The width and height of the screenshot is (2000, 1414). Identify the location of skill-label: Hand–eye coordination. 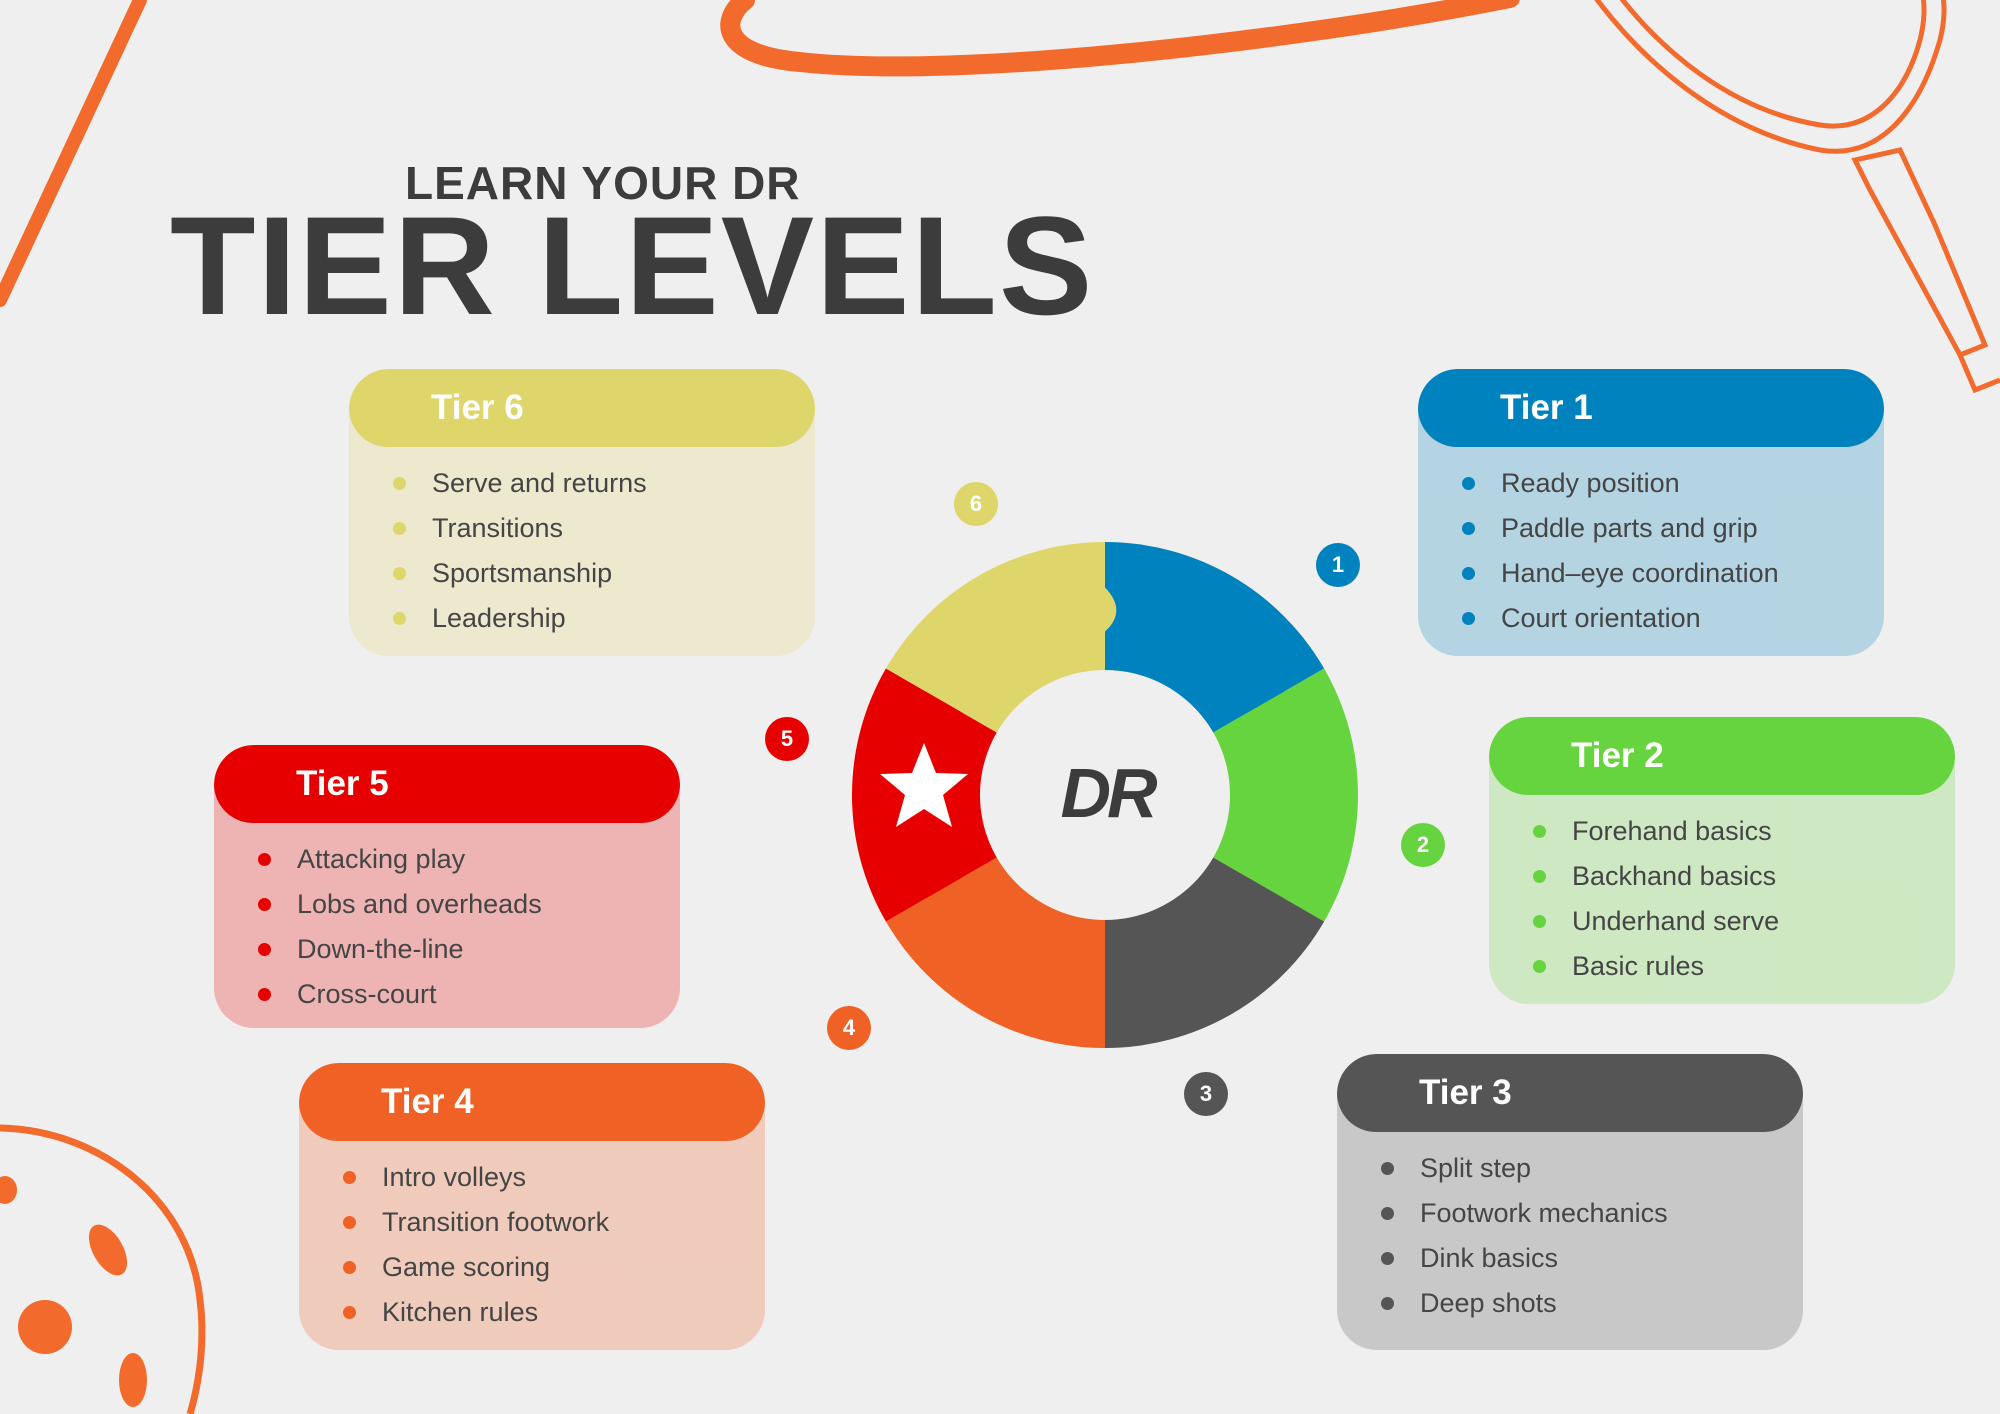
(1640, 573).